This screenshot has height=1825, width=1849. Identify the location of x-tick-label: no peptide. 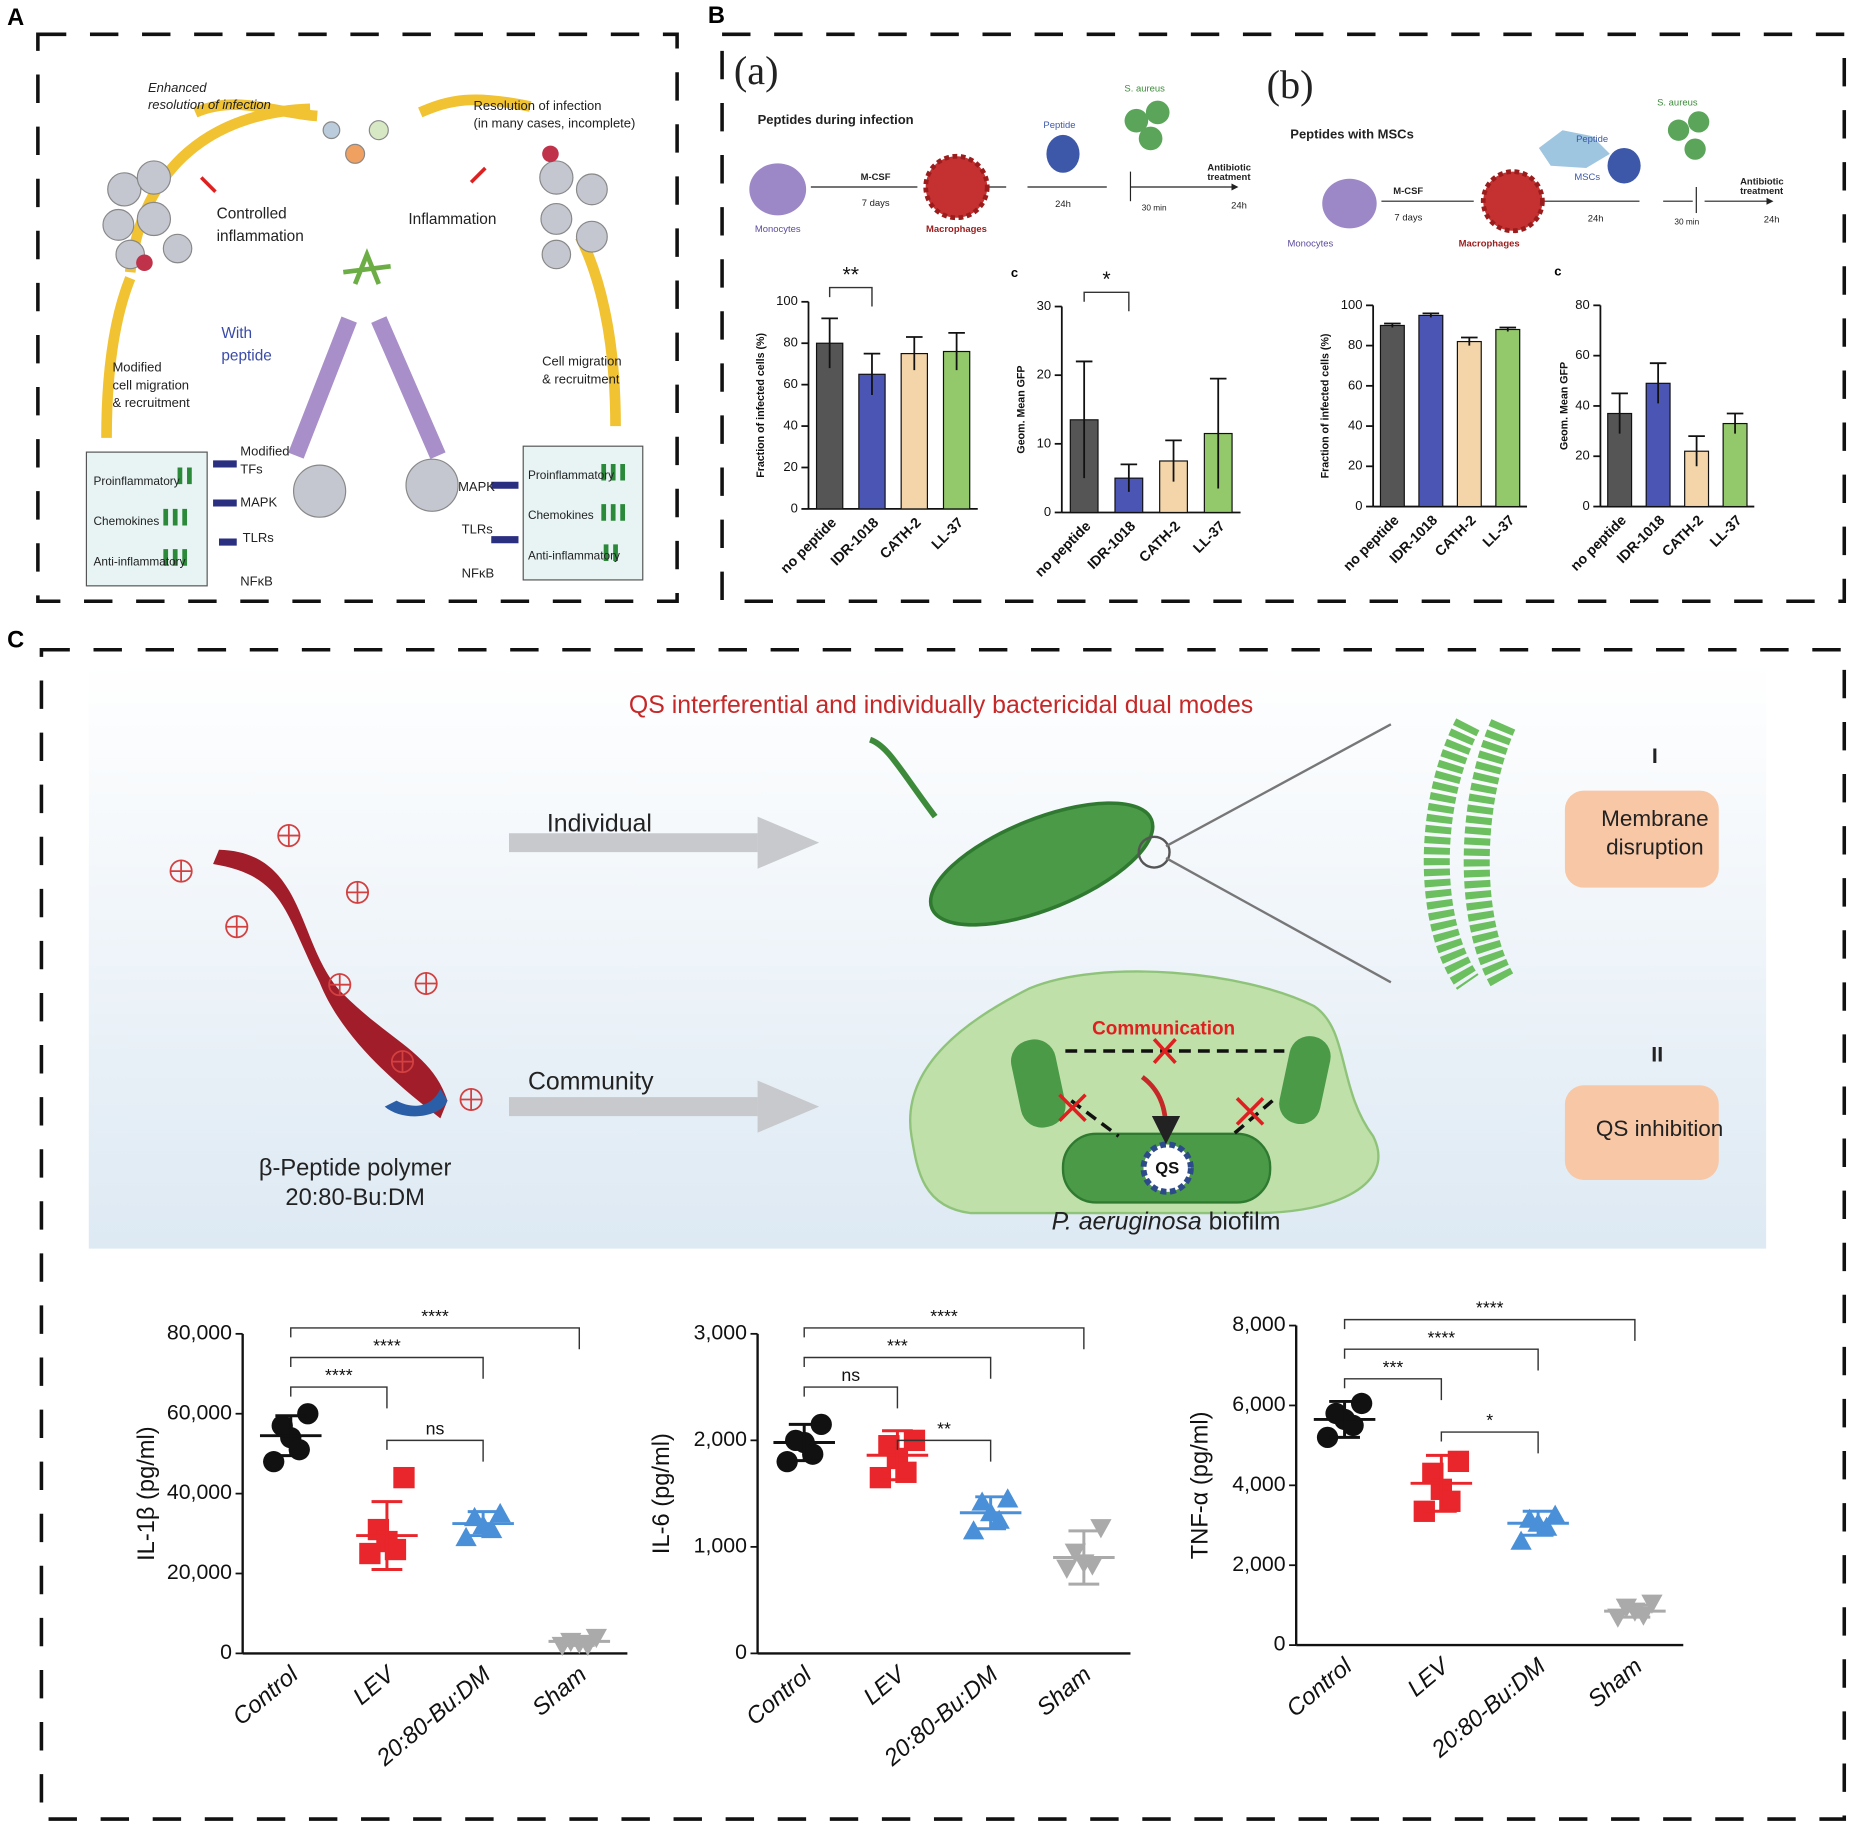
(1063, 549).